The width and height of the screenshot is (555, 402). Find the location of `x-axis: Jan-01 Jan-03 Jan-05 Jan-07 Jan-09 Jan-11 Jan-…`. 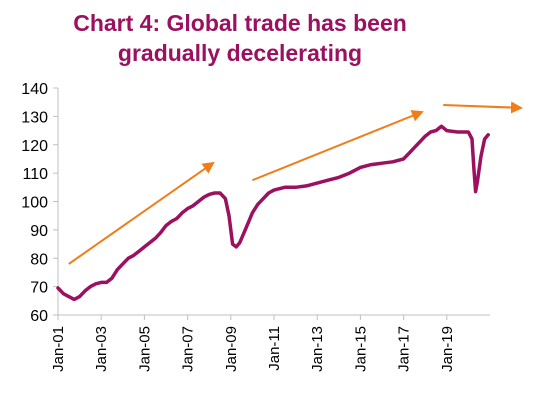

x-axis: Jan-01 Jan-03 Jan-05 Jan-07 Jan-09 Jan-11 Jan-… is located at coordinates (270, 343).